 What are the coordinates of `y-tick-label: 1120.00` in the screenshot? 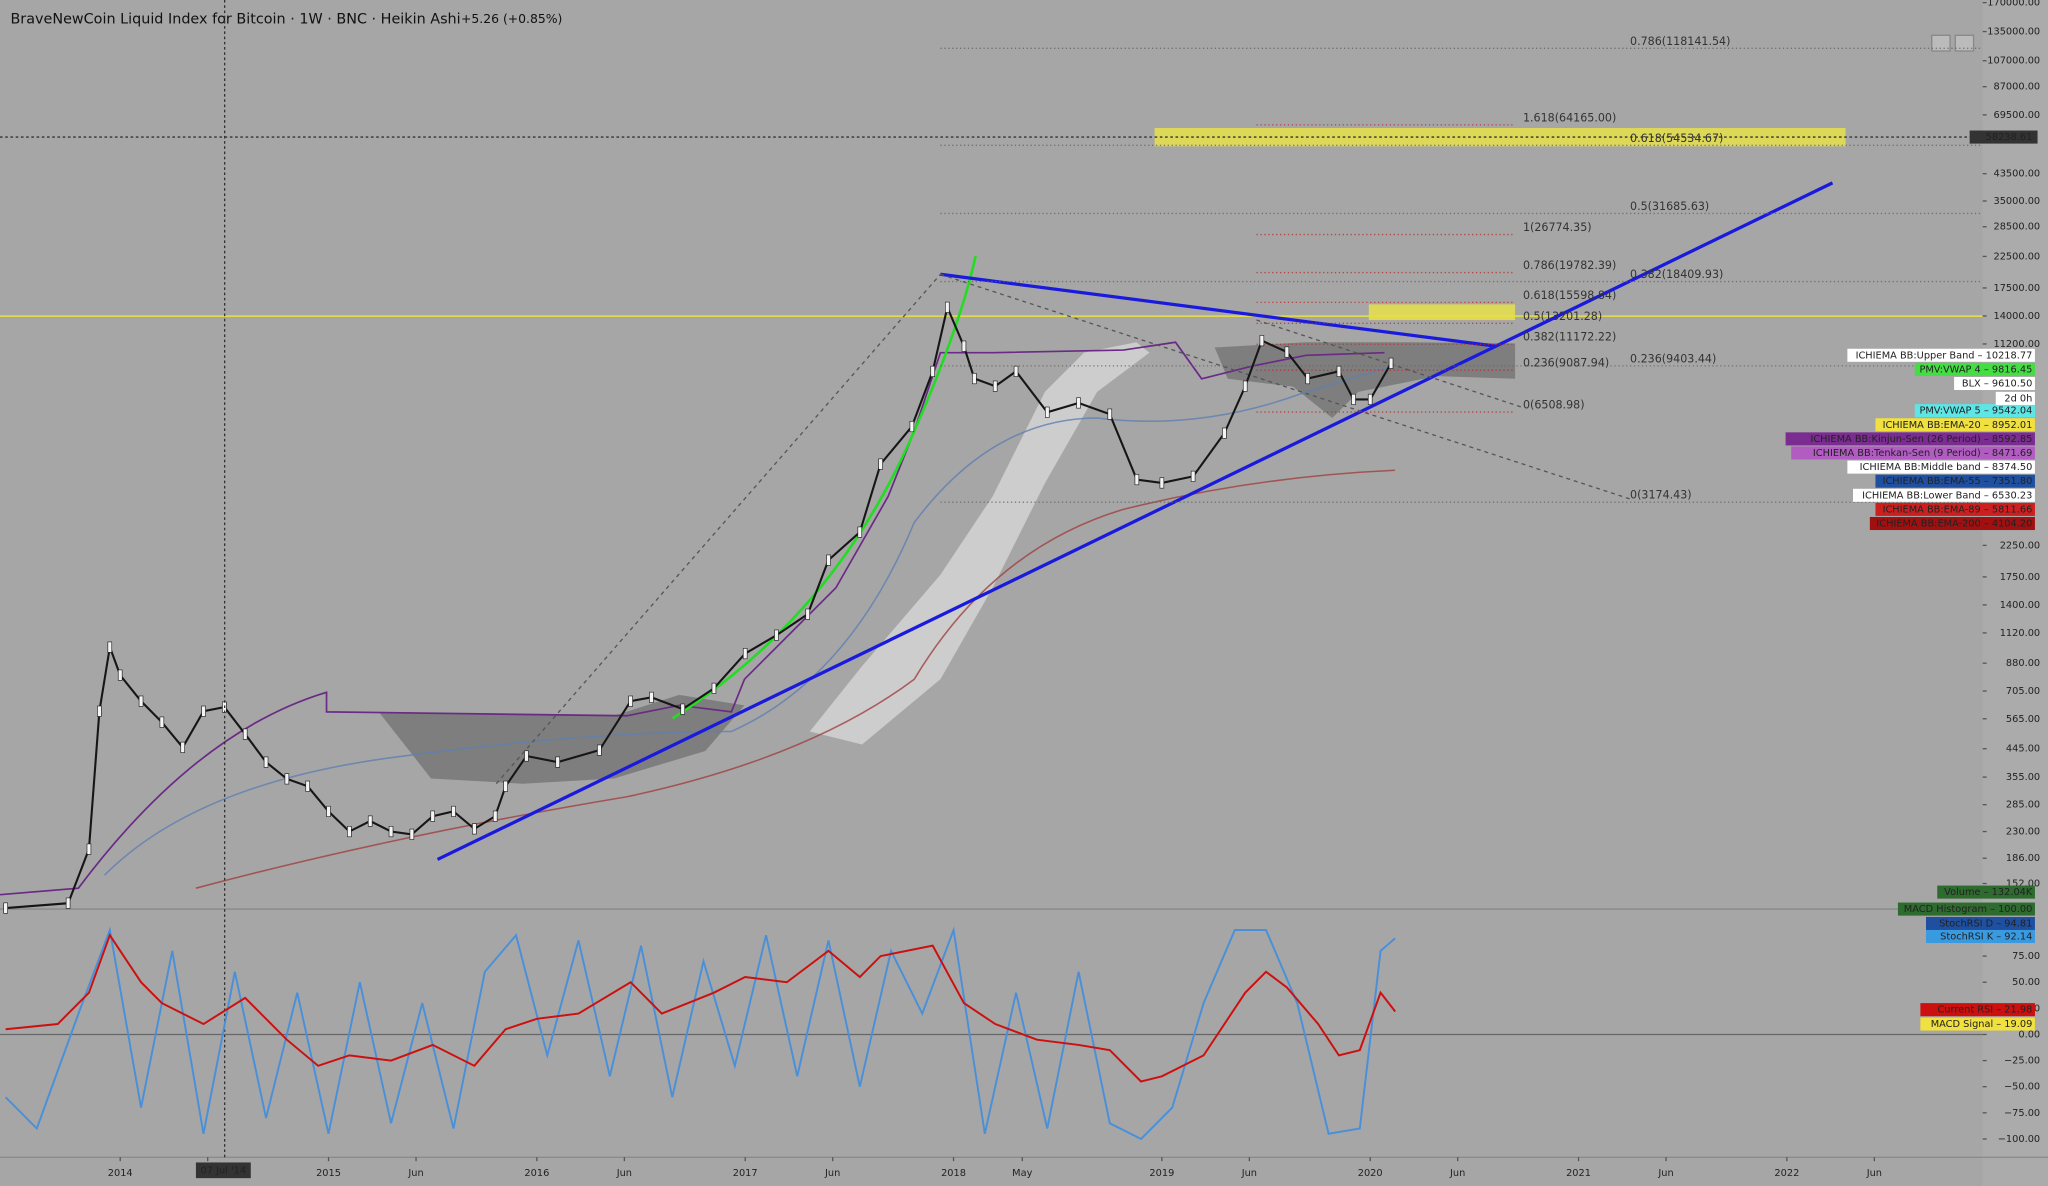 It's located at (2020, 633).